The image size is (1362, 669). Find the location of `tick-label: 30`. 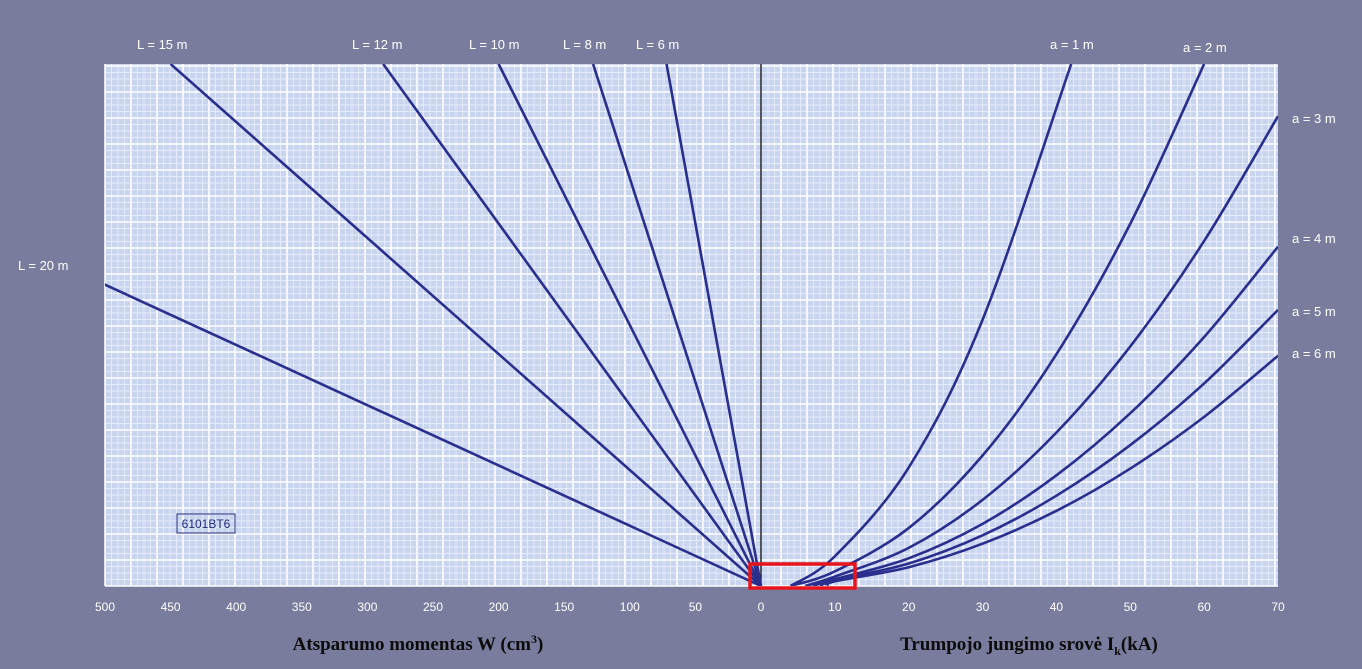

tick-label: 30 is located at coordinates (983, 607).